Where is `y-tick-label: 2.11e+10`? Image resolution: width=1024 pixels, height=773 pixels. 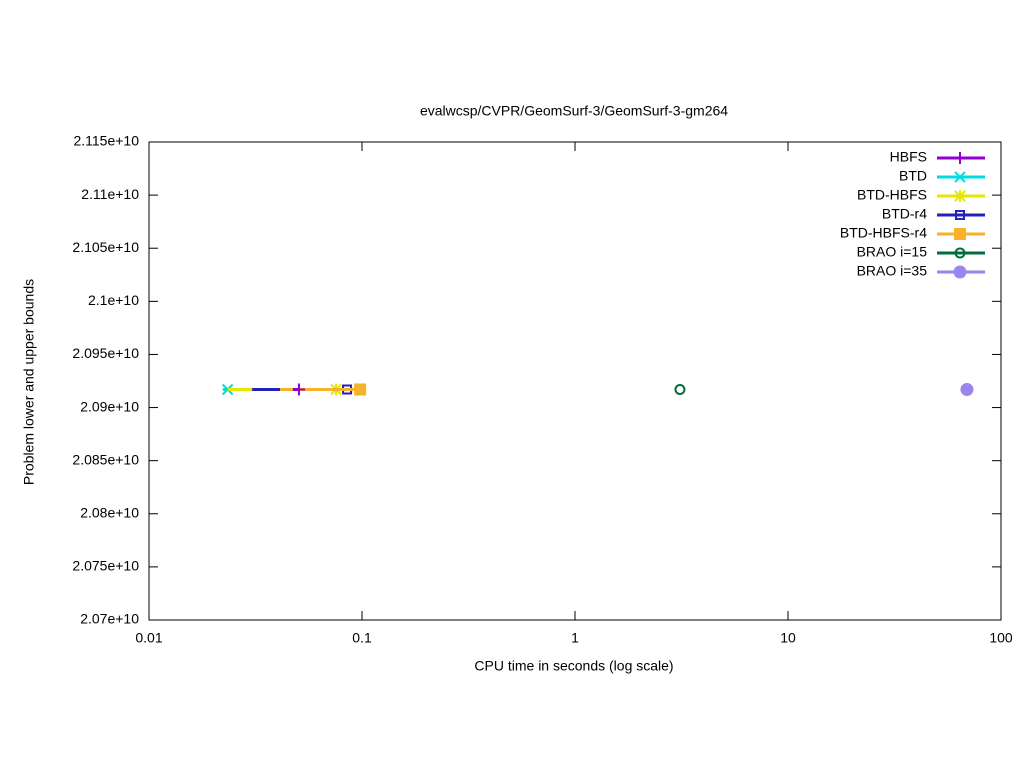
y-tick-label: 2.11e+10 is located at coordinates (110, 194).